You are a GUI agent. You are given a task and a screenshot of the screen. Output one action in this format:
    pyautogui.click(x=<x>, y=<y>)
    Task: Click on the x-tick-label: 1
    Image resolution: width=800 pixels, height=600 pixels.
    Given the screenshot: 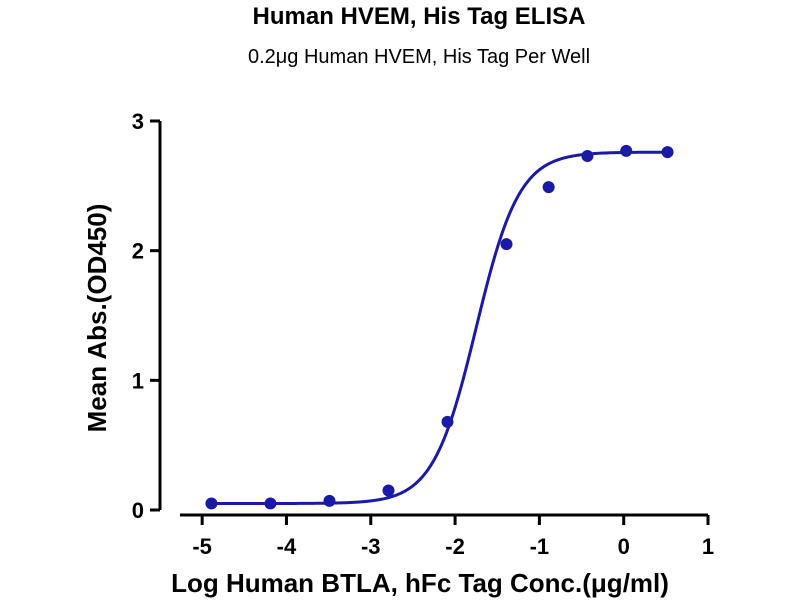 What is the action you would take?
    pyautogui.click(x=708, y=546)
    